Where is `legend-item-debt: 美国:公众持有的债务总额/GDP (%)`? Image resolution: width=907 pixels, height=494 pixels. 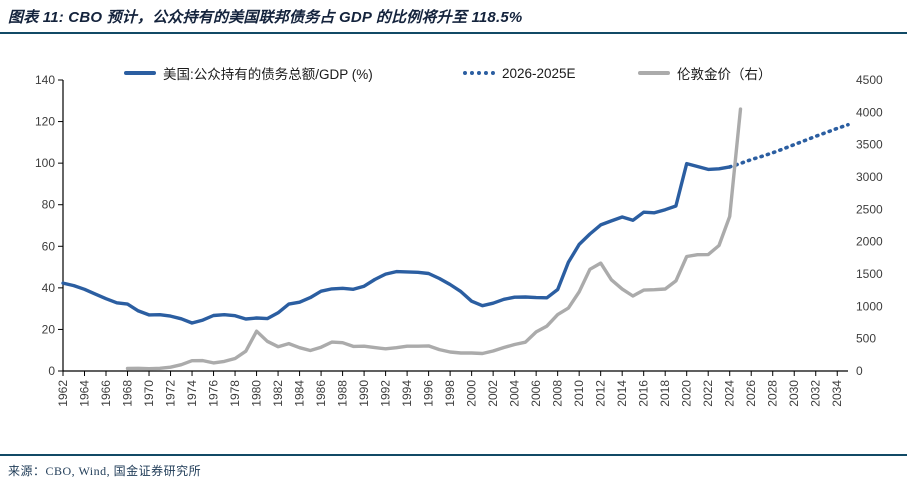
legend-item-debt: 美国:公众持有的债务总额/GDP (%) is located at coordinates (248, 73).